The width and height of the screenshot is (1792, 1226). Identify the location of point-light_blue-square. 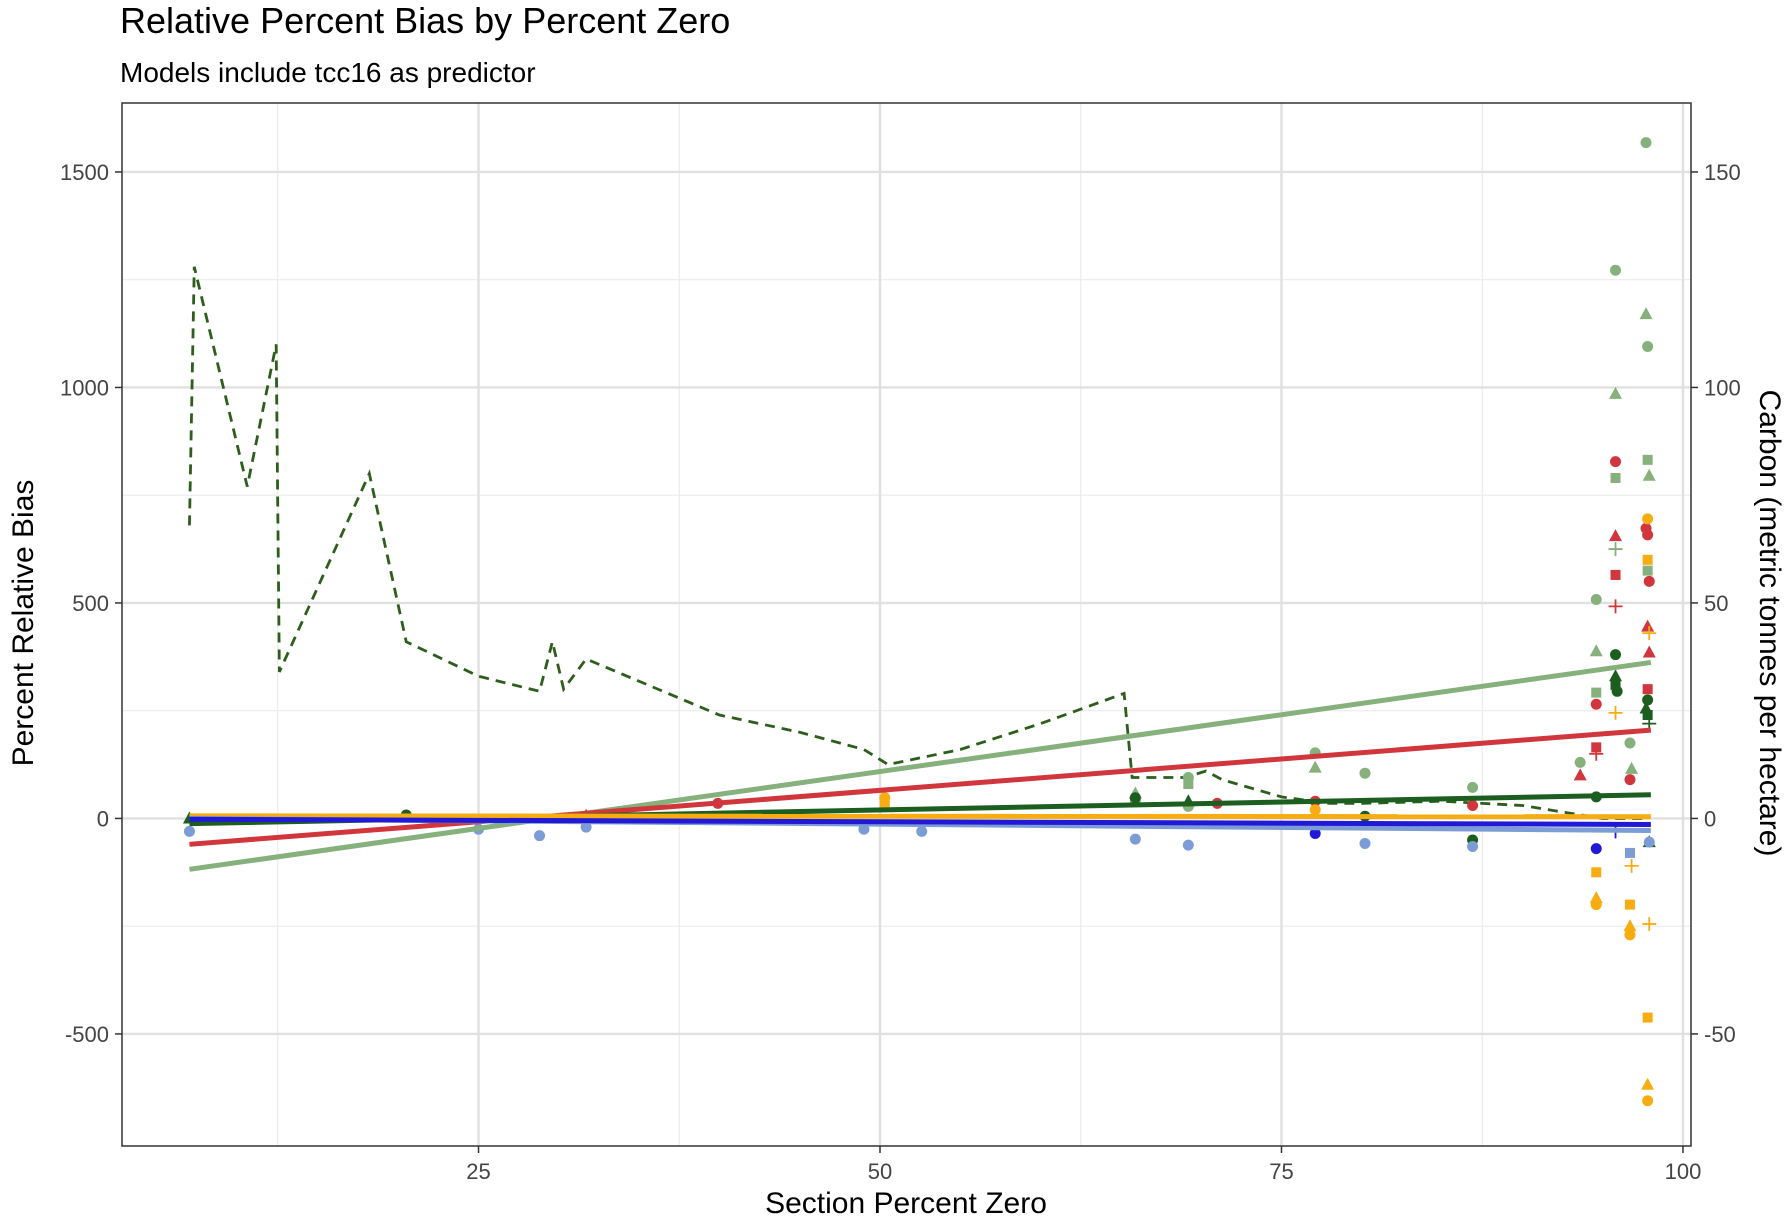
(1629, 852).